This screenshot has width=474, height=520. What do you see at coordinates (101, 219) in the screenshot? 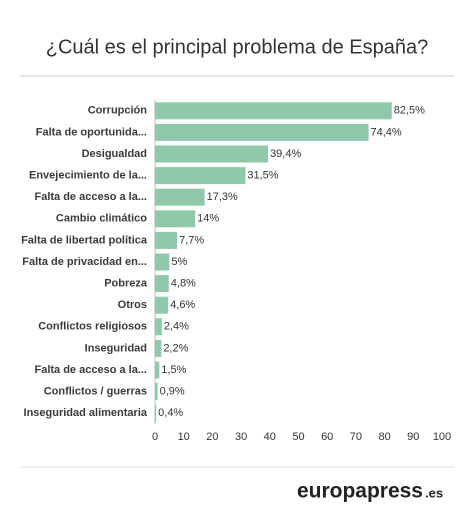
I see `category-label: Cambio climático` at bounding box center [101, 219].